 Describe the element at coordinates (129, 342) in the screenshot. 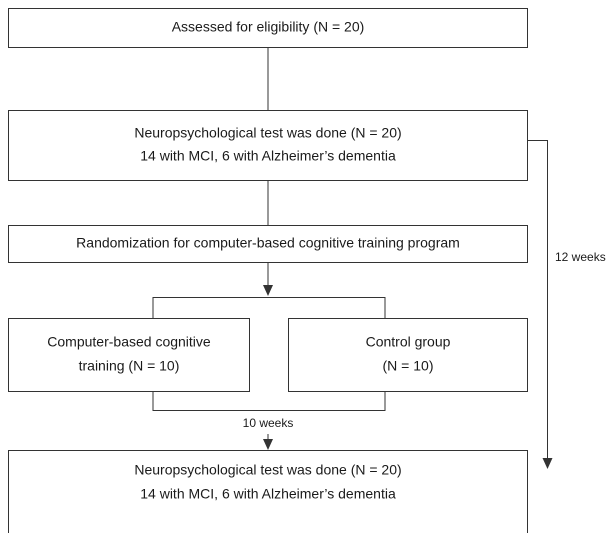

I see `box-text: Computer-based cognitive` at that location.